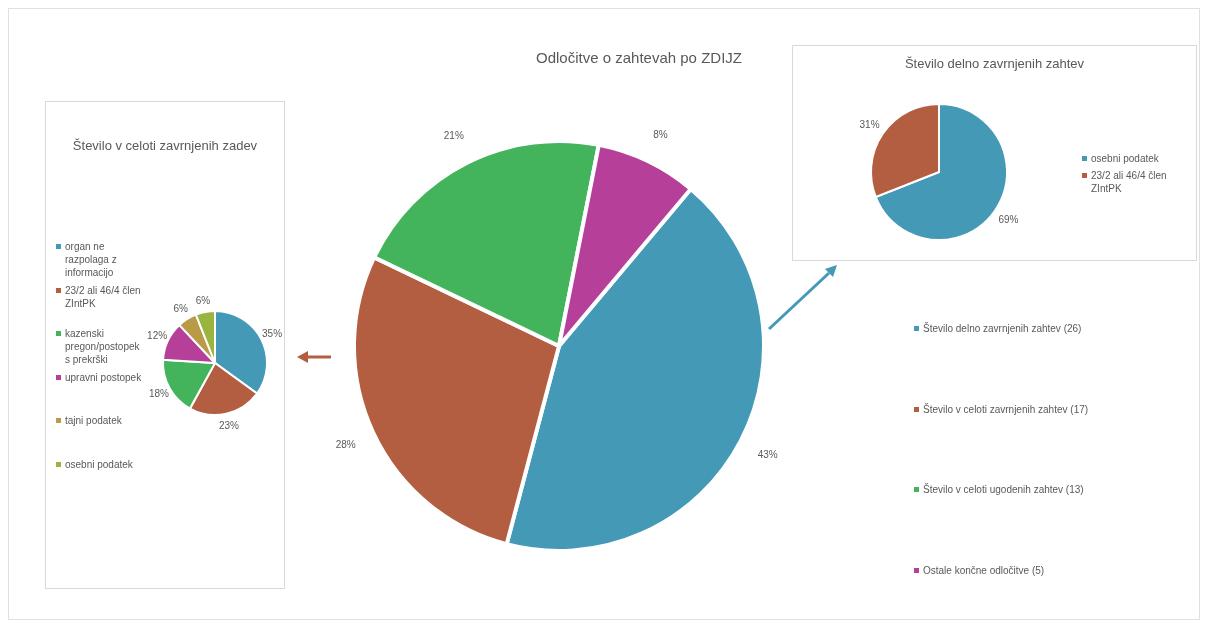  I want to click on legend-label: Število delno zavrnjenih zahtev (26), so click(1002, 328).